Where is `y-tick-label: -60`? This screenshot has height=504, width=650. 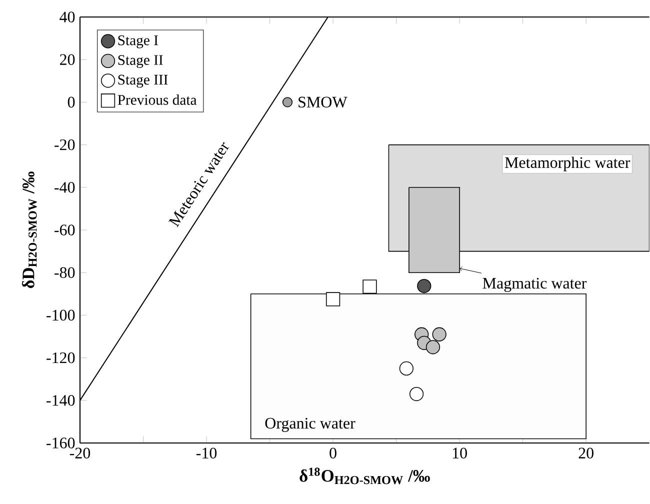 y-tick-label: -60 is located at coordinates (64, 230).